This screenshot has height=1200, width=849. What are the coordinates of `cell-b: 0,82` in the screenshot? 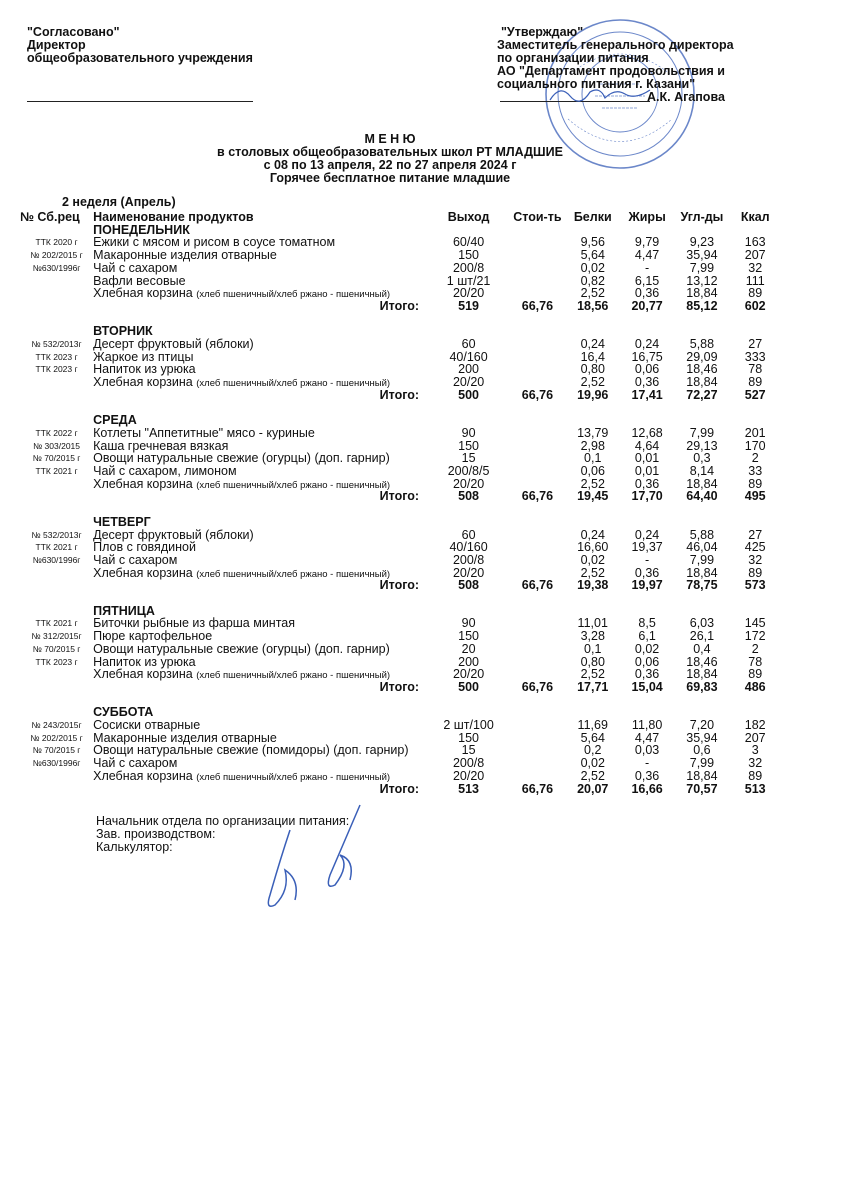 It's located at (592, 280).